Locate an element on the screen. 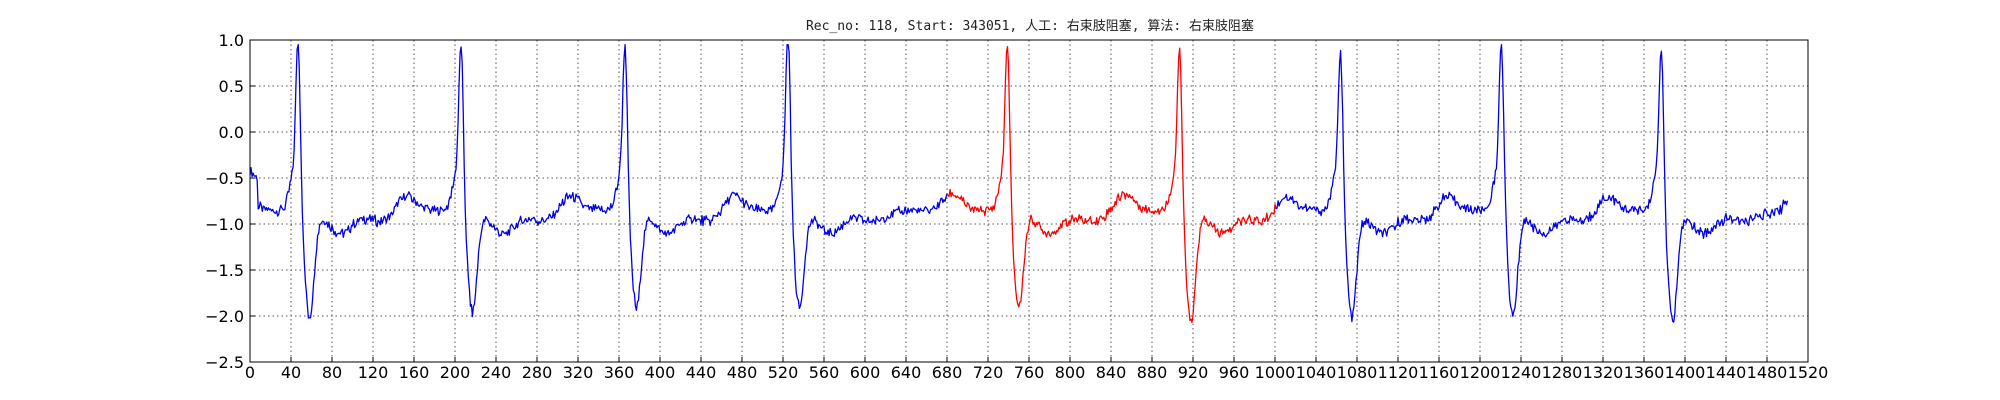 The image size is (2000, 400). x-tick-label: 480 is located at coordinates (742, 372).